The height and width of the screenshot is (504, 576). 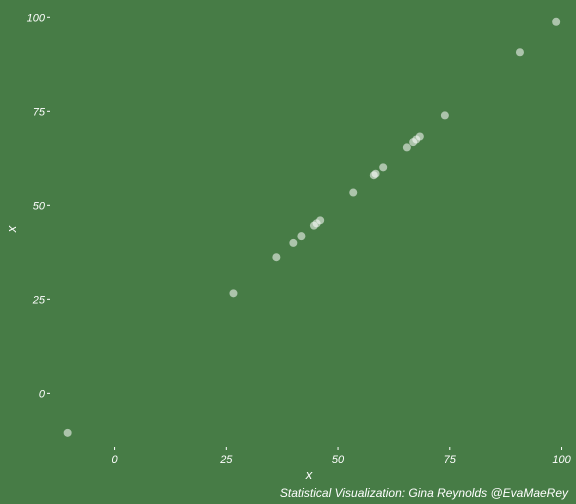 I want to click on x-tick-label: 50, so click(x=338, y=460).